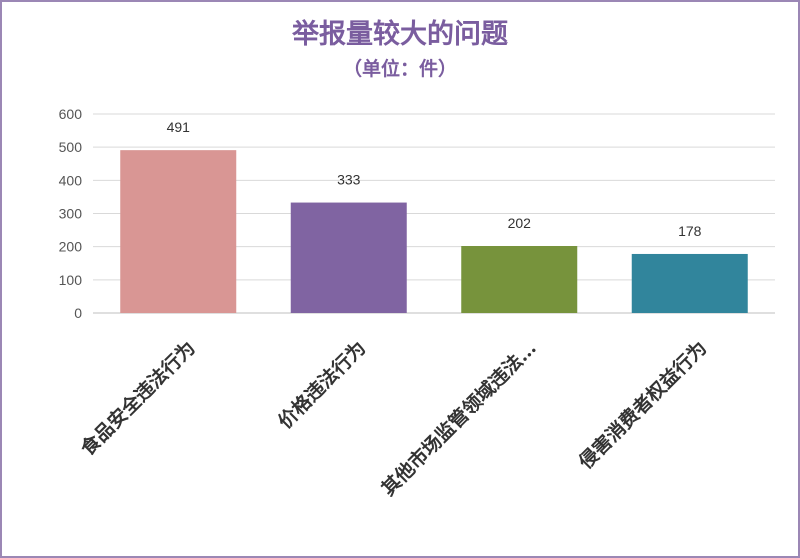 The image size is (800, 558). I want to click on y-tick-label: 200, so click(71, 247).